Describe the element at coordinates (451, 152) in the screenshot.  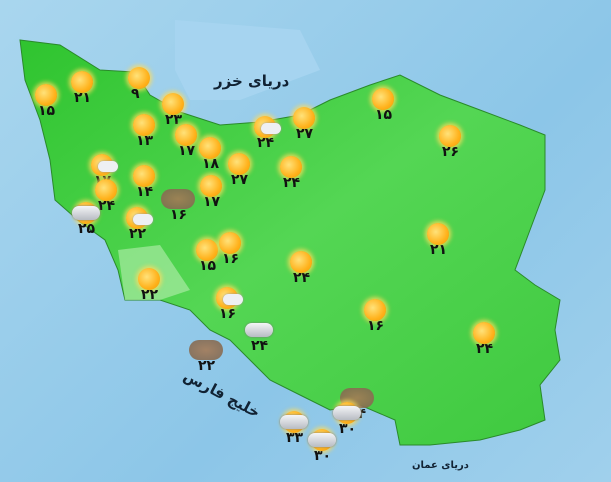
I see `temperature-label: ۲۶` at that location.